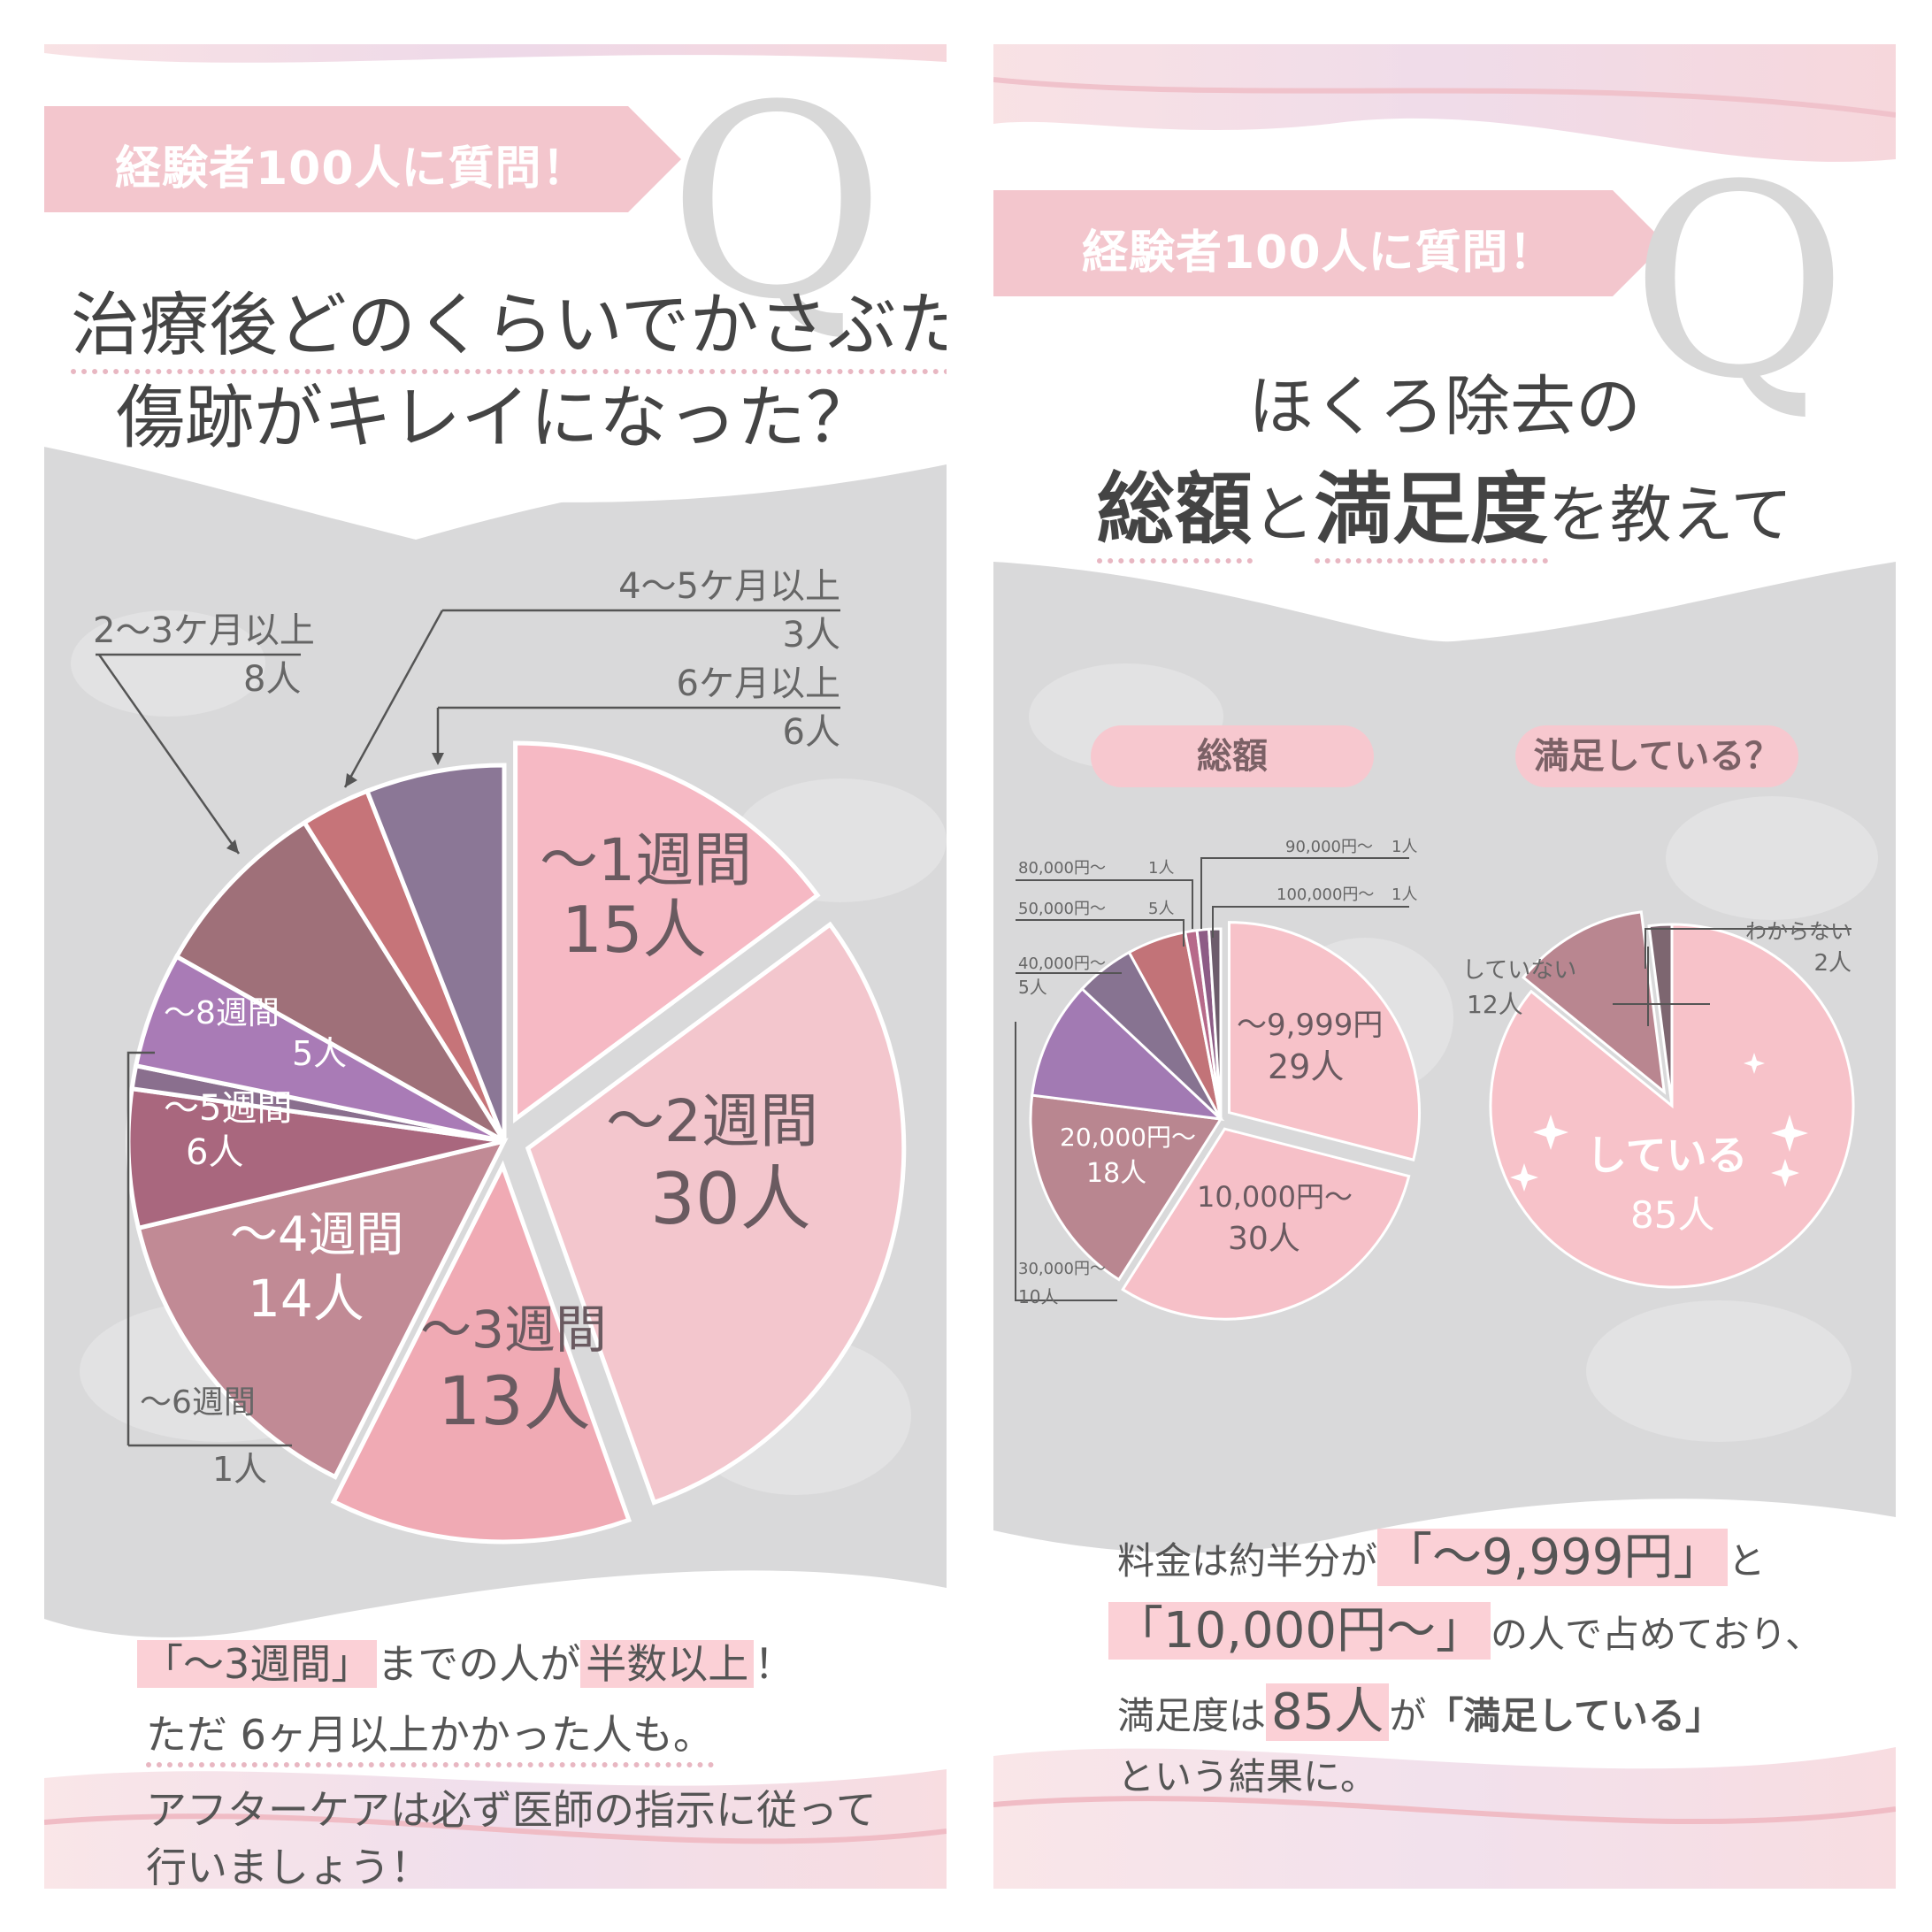 The height and width of the screenshot is (1932, 1932). I want to click on left-title-line1-text: 治療後どのくらいでかさぶたや, so click(509, 330).